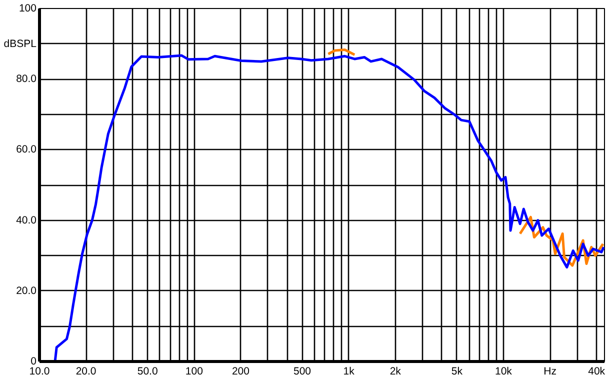 The width and height of the screenshot is (609, 382). I want to click on x-tick-label: 40k, so click(597, 372).